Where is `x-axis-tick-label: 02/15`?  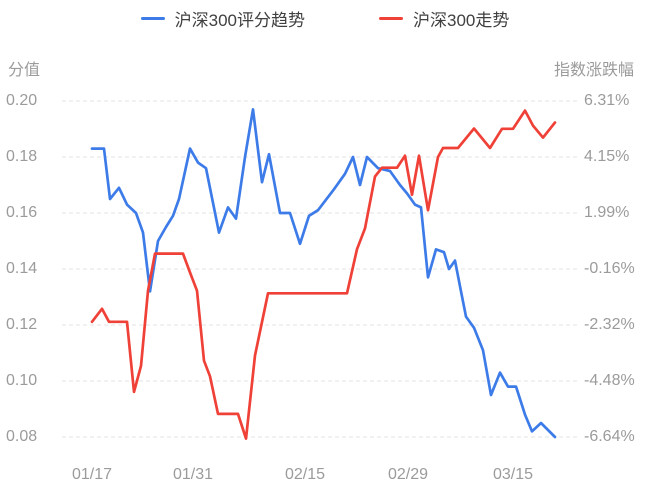
x-axis-tick-label: 02/15 is located at coordinates (305, 474).